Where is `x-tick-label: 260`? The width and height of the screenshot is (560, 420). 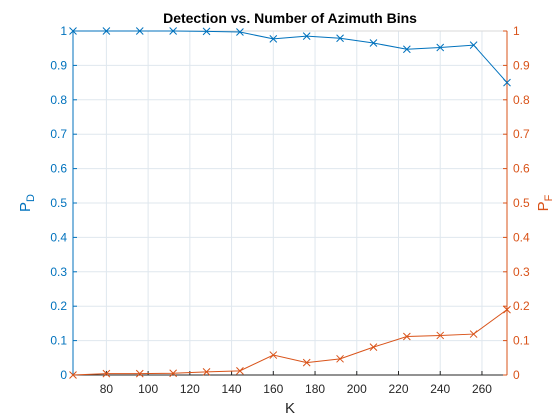
x-tick-label: 260 is located at coordinates (482, 389).